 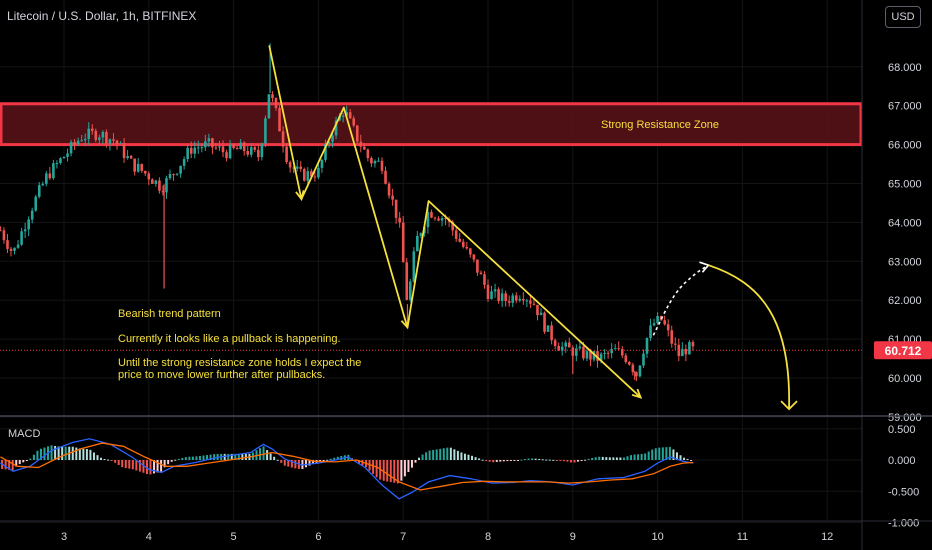 I want to click on macd-label: MACD, so click(x=24, y=434).